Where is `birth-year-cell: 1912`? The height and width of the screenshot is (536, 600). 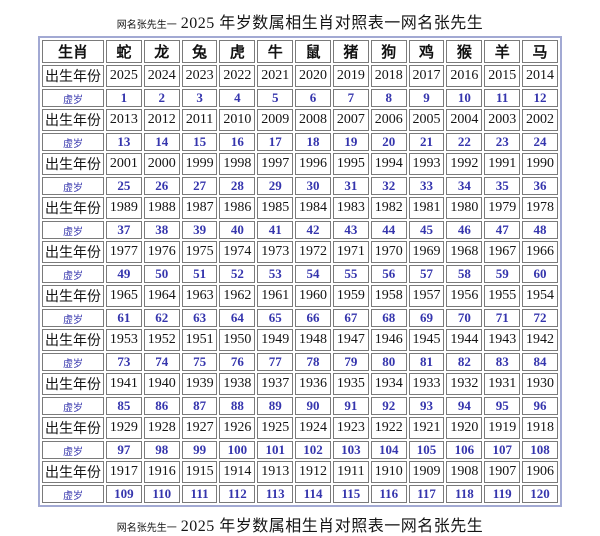 birth-year-cell: 1912 is located at coordinates (313, 472).